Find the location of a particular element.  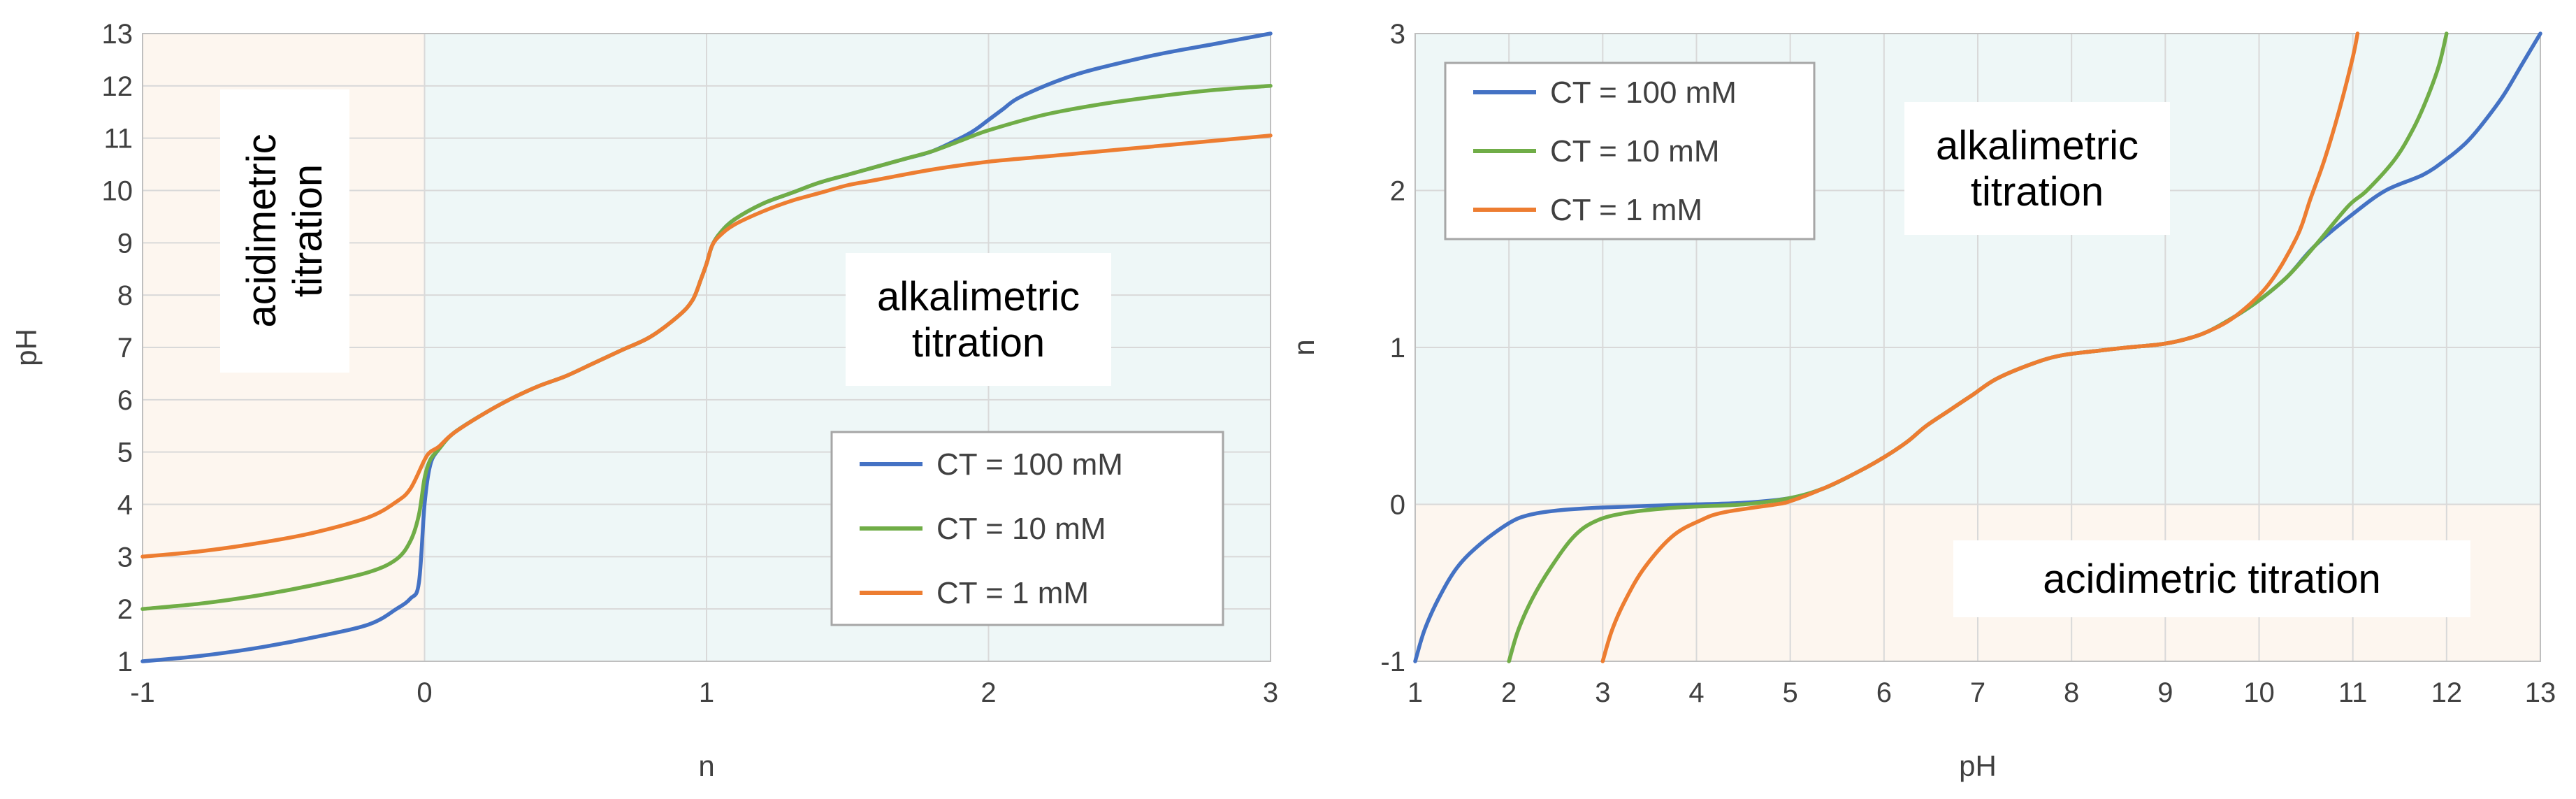

acidimetric-label: acidimetric titration is located at coordinates (2211, 579).